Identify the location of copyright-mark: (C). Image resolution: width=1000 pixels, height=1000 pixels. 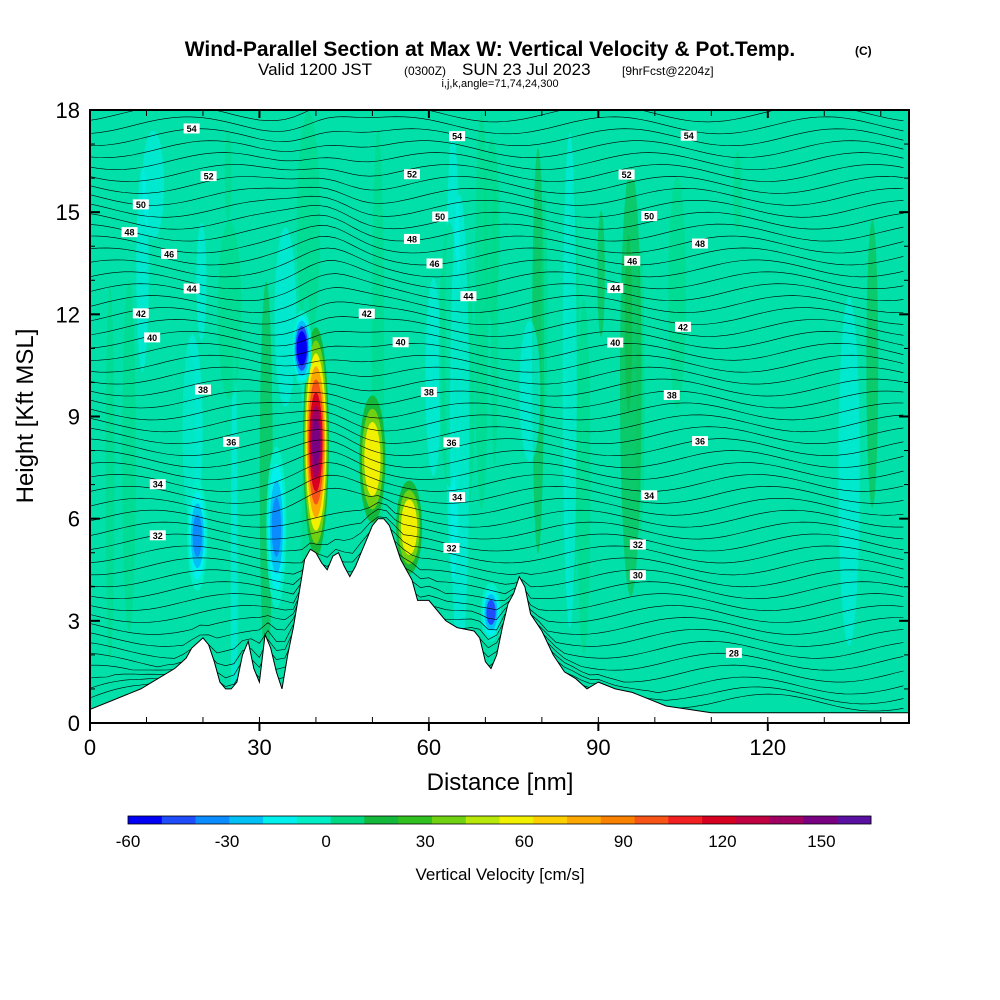
(863, 51).